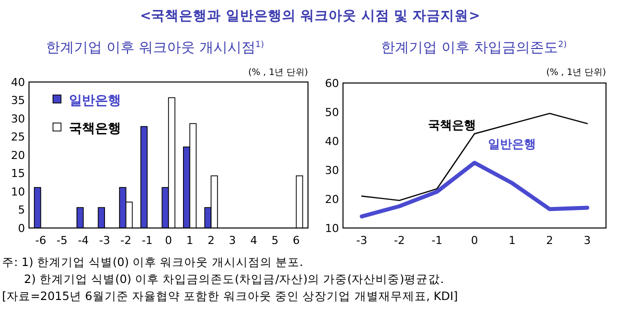  What do you see at coordinates (153, 262) in the screenshot?
I see `text: 주: 1) 한계기업 식별(0) 이후 워크아웃 개시시점의 분포.` at bounding box center [153, 262].